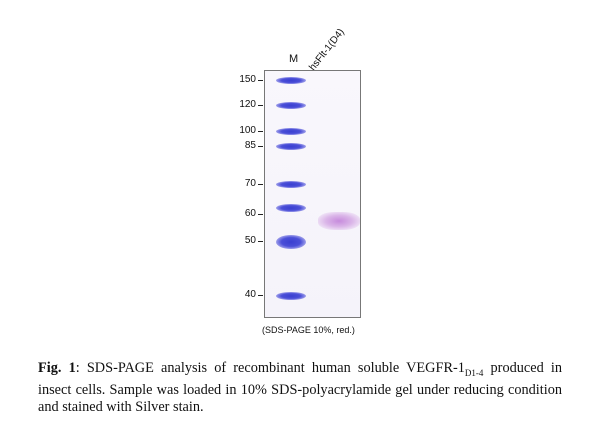 The height and width of the screenshot is (445, 600). I want to click on figure-label: Fig. 1, so click(57, 368).